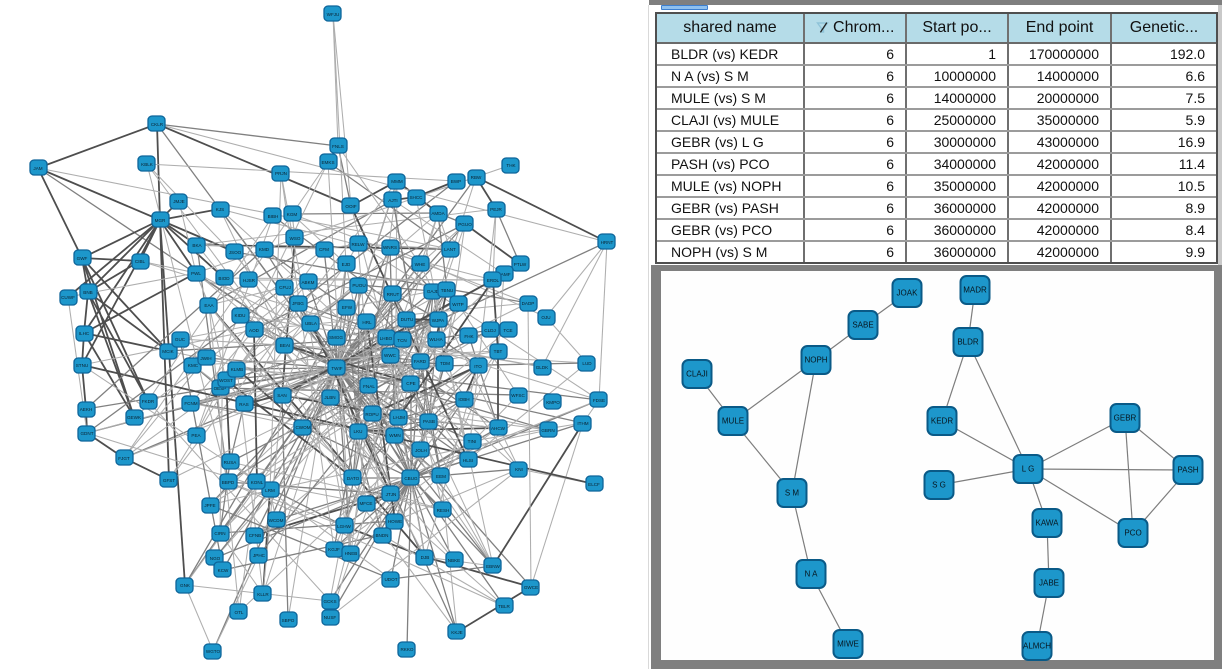 This screenshot has width=1222, height=669. What do you see at coordinates (463, 399) in the screenshot?
I see `svg-text: IOBH` at bounding box center [463, 399].